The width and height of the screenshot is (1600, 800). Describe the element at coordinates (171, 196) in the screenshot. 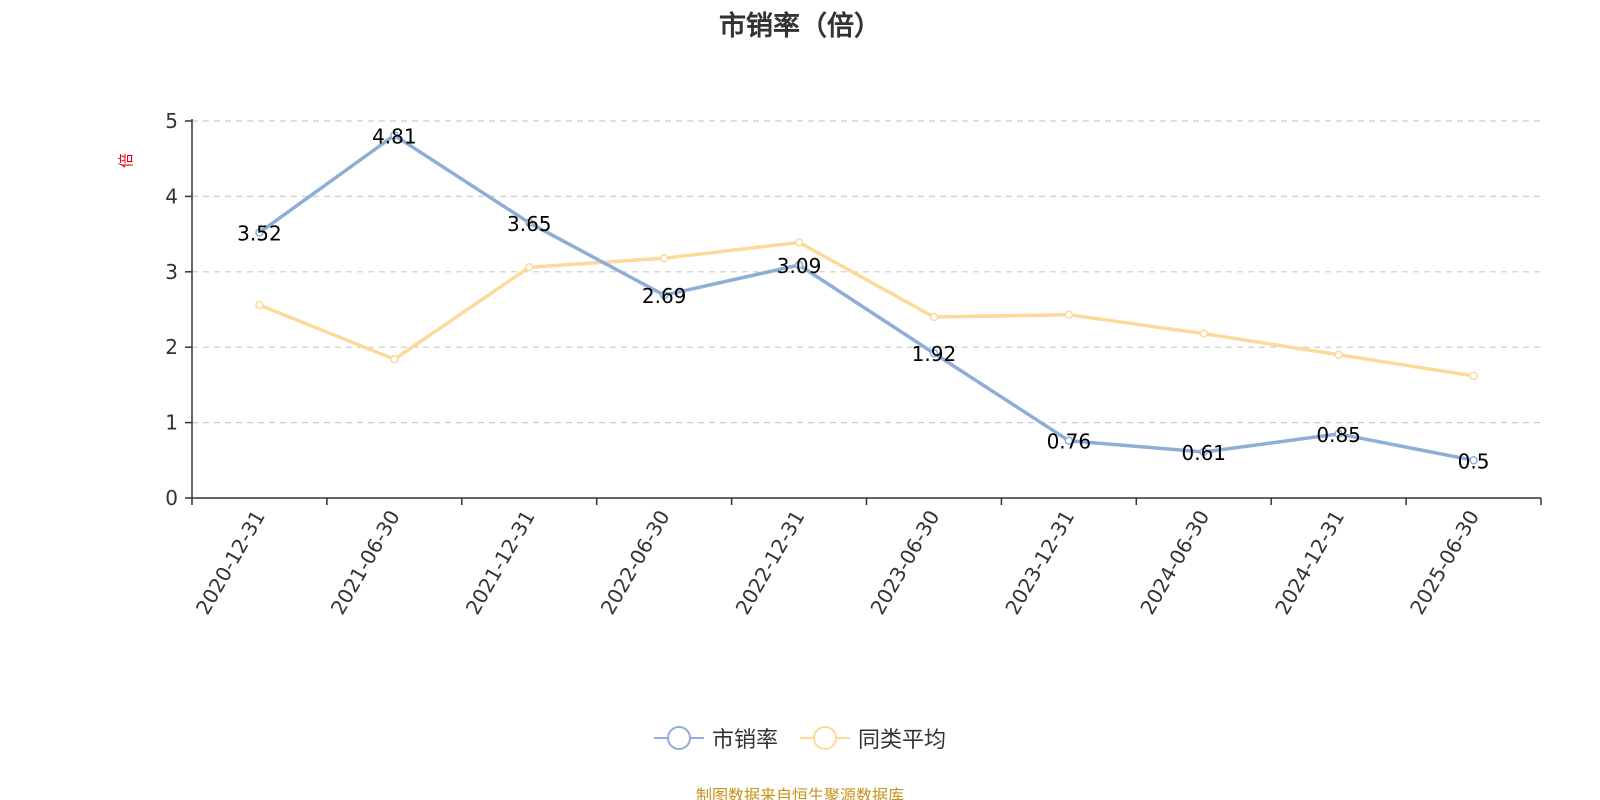

I see `y-tick-label: 4` at that location.